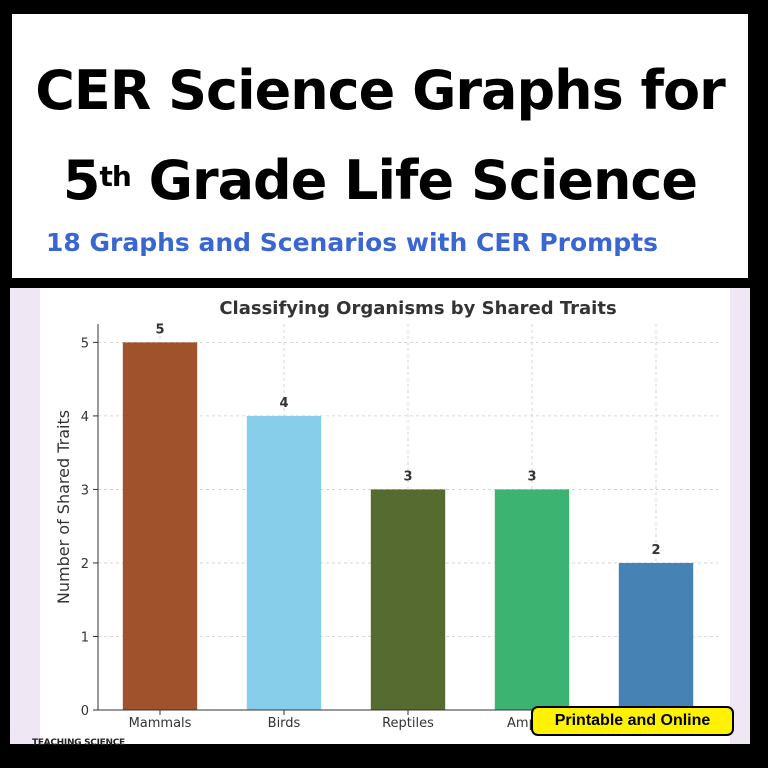 The image size is (768, 768). I want to click on chart-title: Classifying Organisms by Shared Traits, so click(417, 308).